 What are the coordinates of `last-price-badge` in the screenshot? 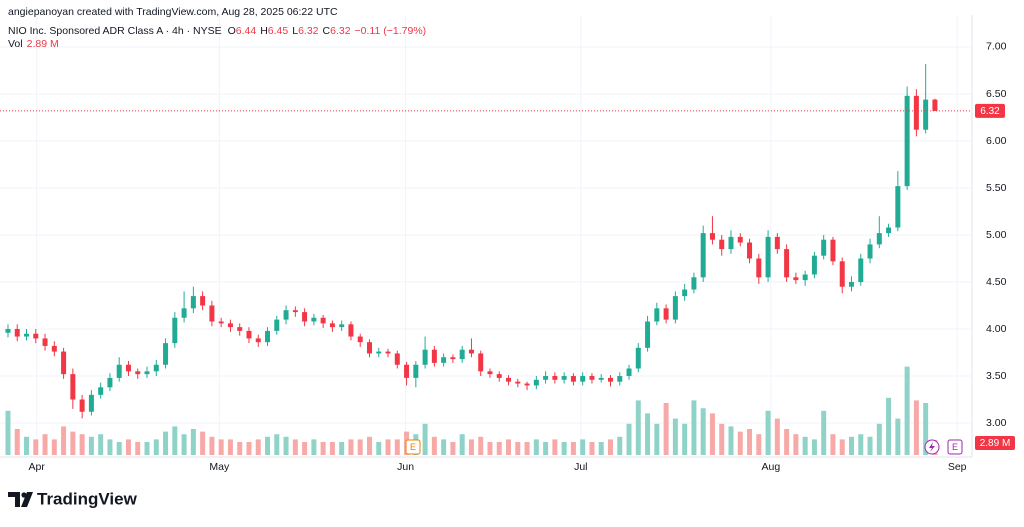 It's located at (990, 110).